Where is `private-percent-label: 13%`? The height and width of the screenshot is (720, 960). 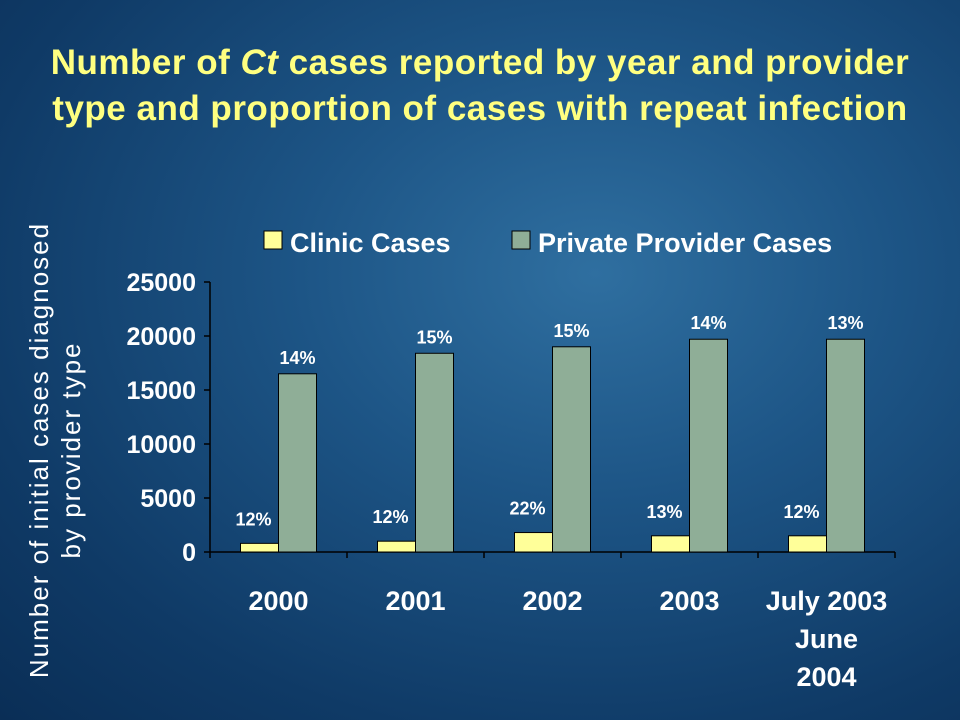 private-percent-label: 13% is located at coordinates (845, 323).